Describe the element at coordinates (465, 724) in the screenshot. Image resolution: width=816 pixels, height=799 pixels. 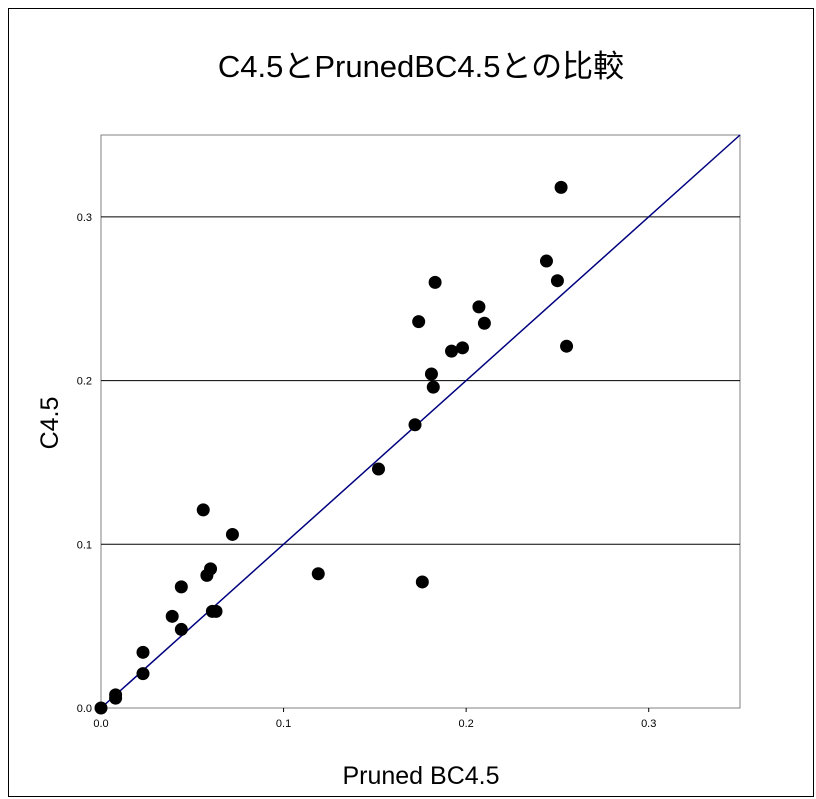
I see `x-tick-label: 0.2` at that location.